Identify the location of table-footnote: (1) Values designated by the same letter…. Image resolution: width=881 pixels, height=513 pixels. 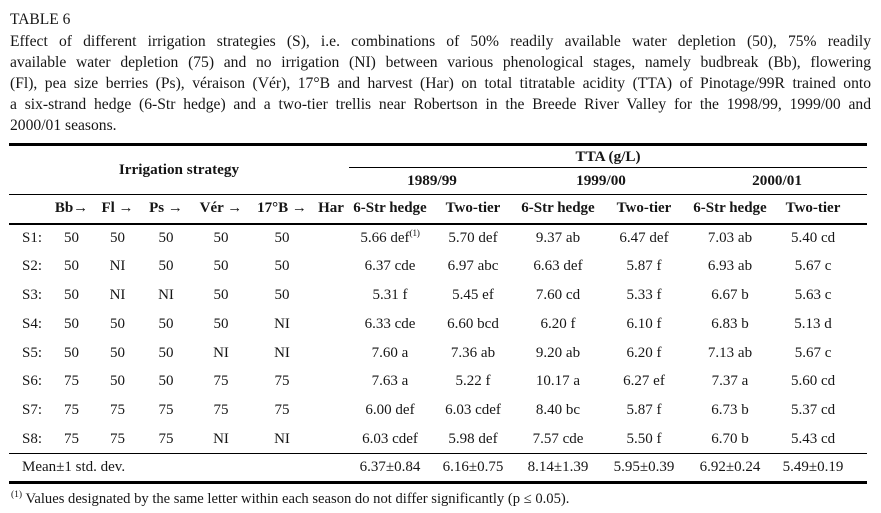
(440, 499).